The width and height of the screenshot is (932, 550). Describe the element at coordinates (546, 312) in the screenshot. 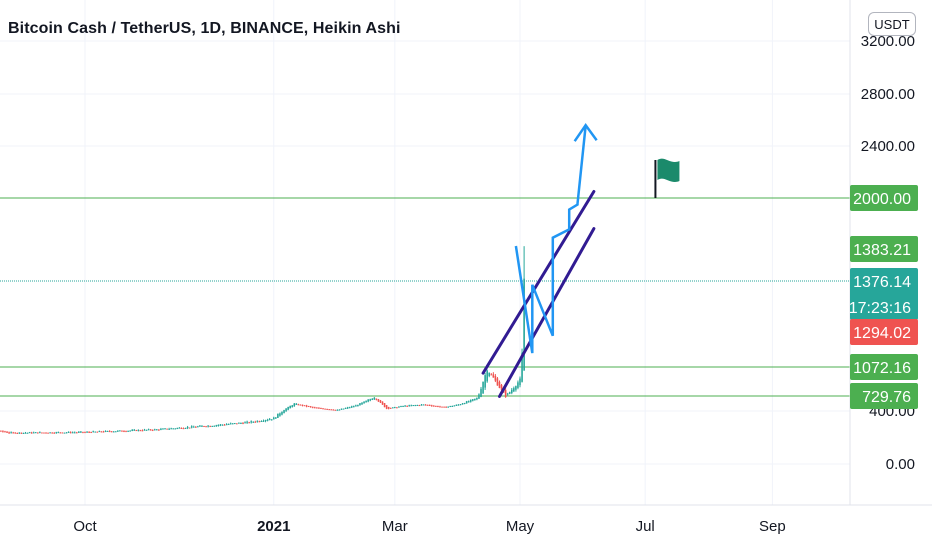

I see `channel-line` at that location.